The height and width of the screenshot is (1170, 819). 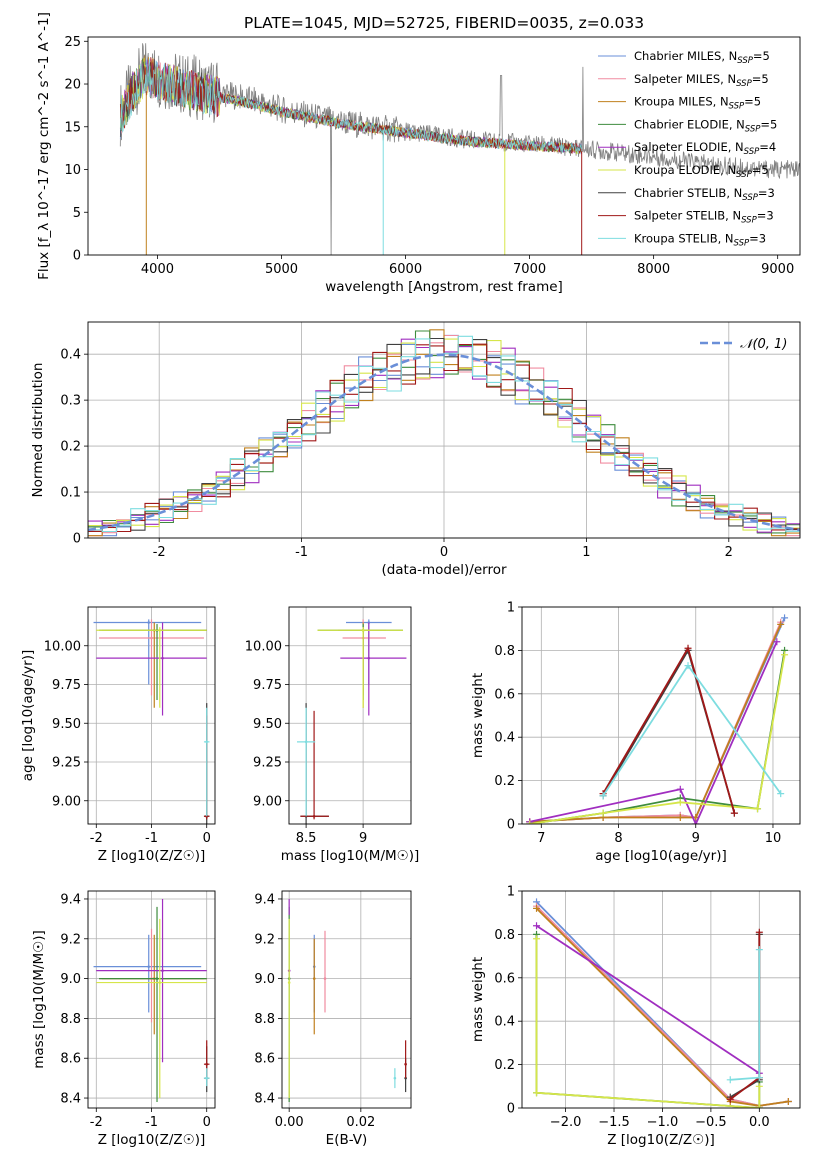 What do you see at coordinates (444, 570) in the screenshot?
I see `x-axis-label: (data-model)/error` at bounding box center [444, 570].